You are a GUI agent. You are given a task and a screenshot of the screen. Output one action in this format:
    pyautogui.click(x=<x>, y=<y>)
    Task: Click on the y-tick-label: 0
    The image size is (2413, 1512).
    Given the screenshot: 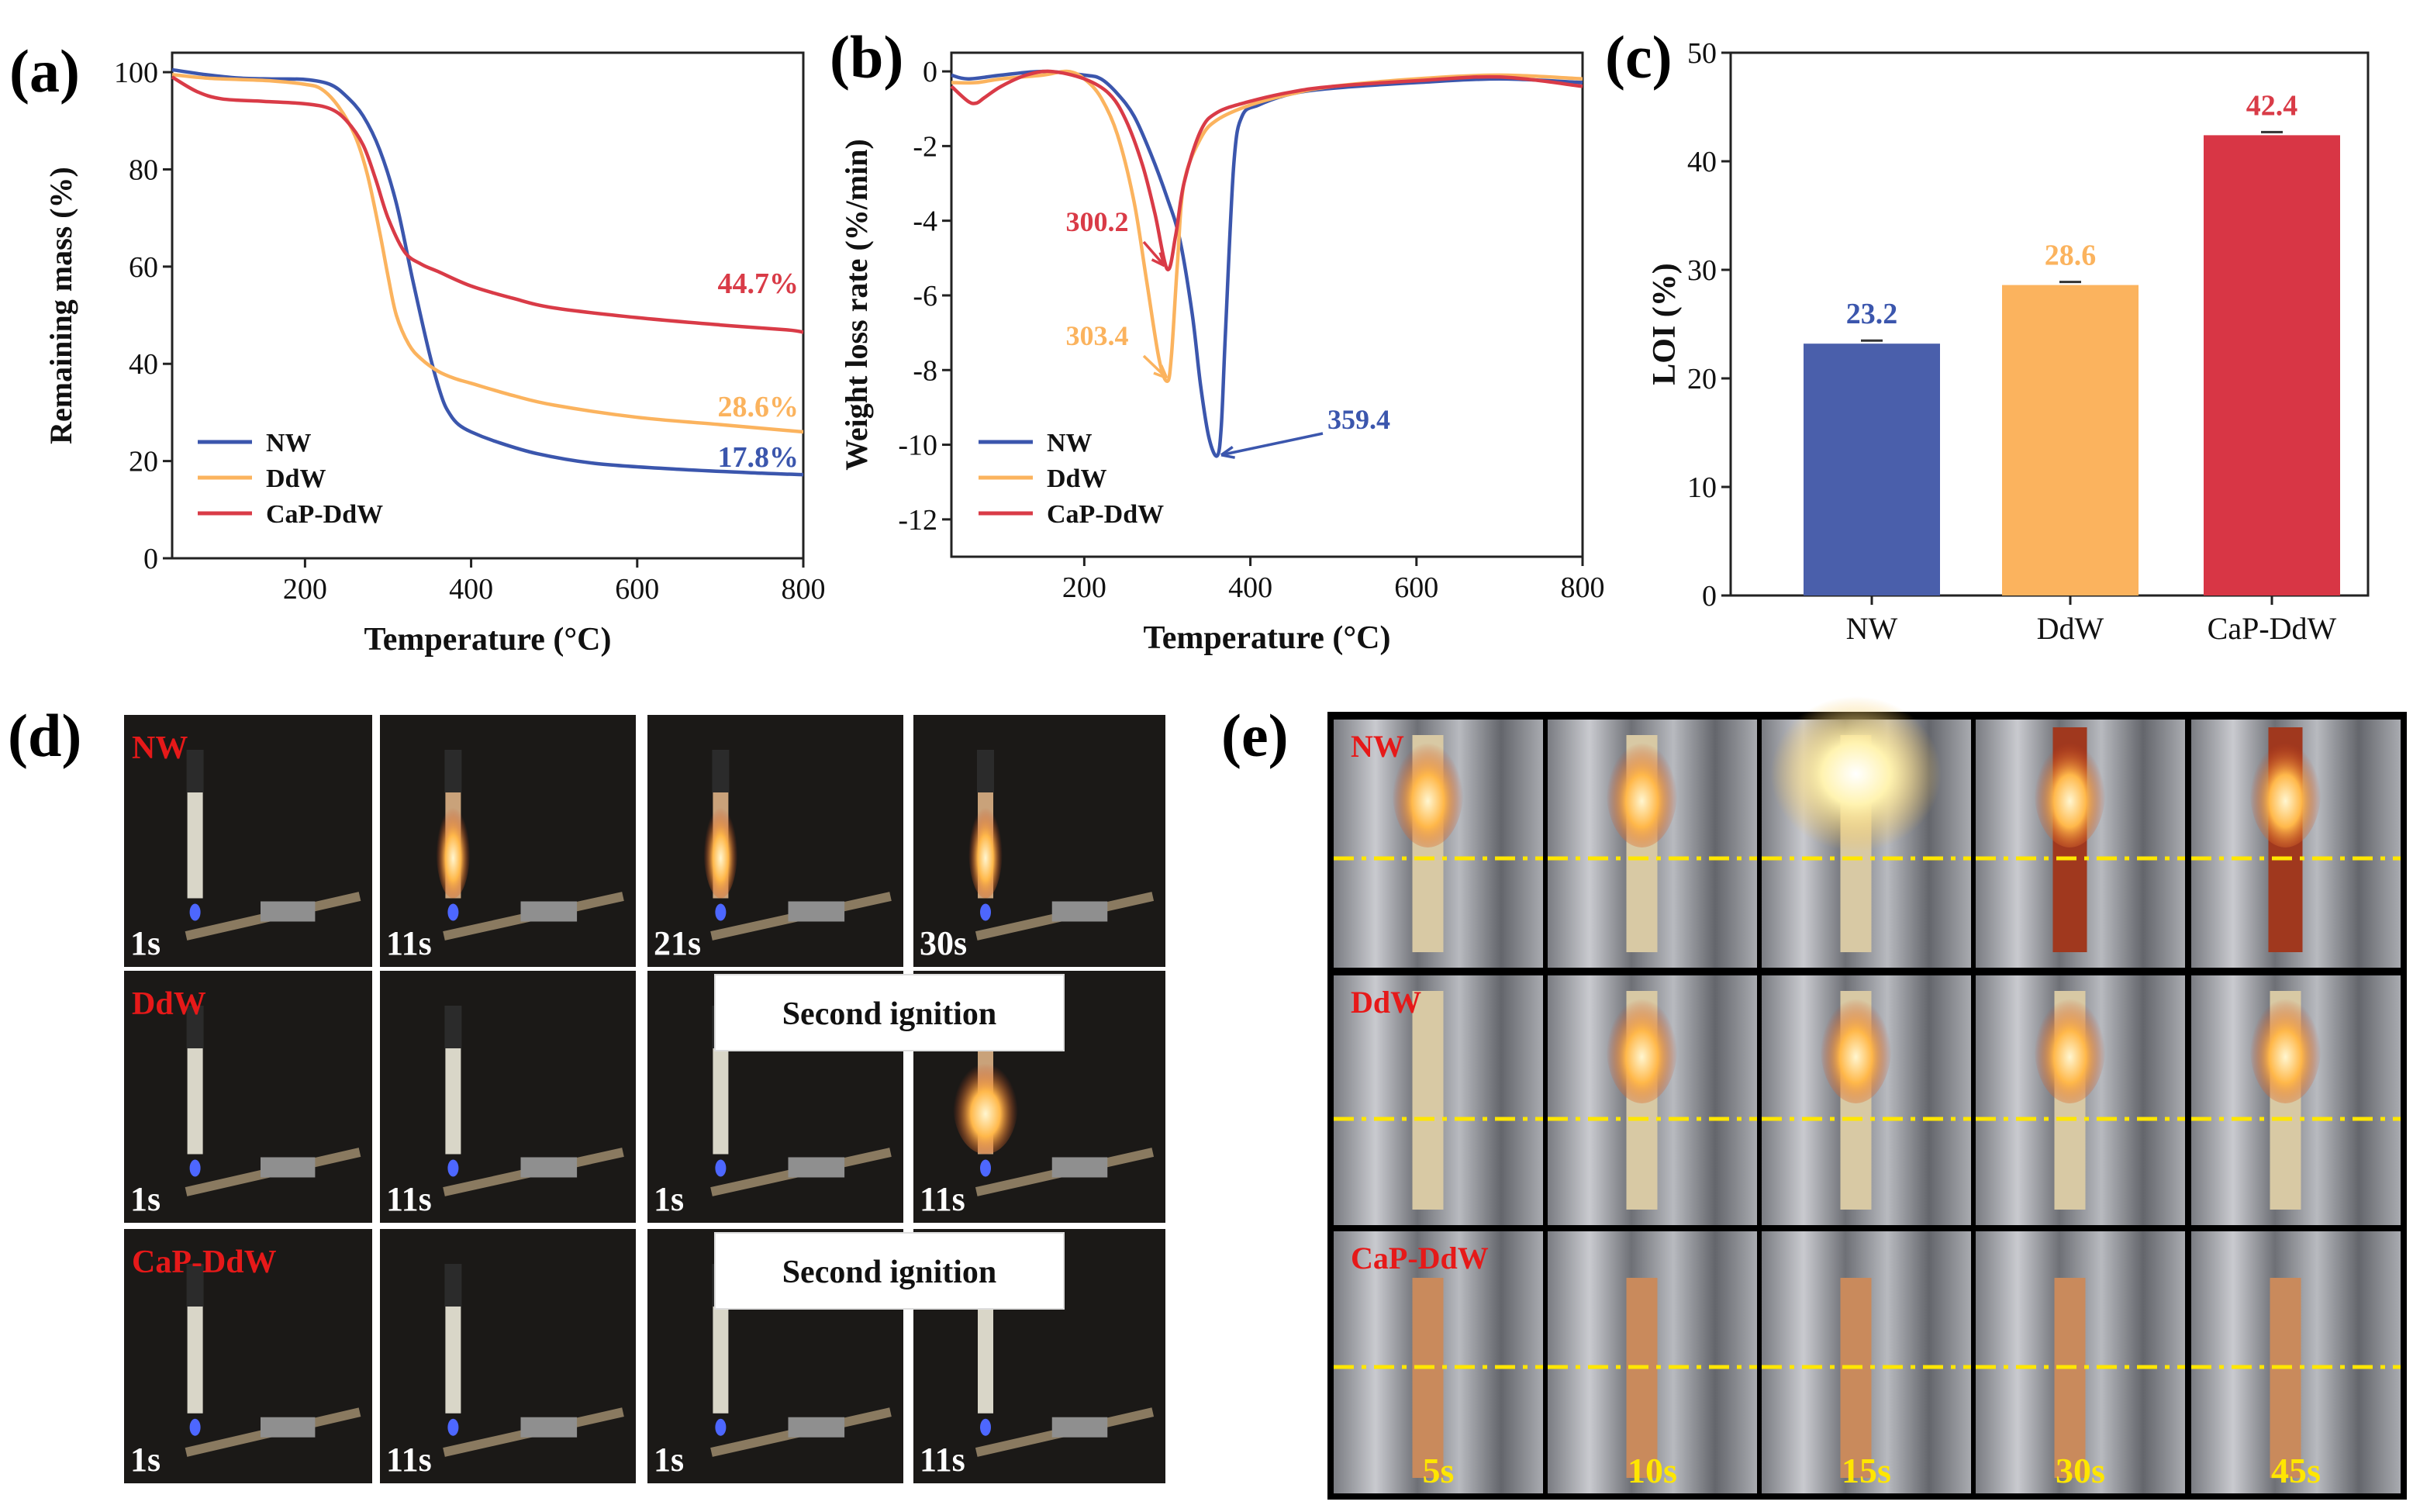 What is the action you would take?
    pyautogui.click(x=930, y=72)
    